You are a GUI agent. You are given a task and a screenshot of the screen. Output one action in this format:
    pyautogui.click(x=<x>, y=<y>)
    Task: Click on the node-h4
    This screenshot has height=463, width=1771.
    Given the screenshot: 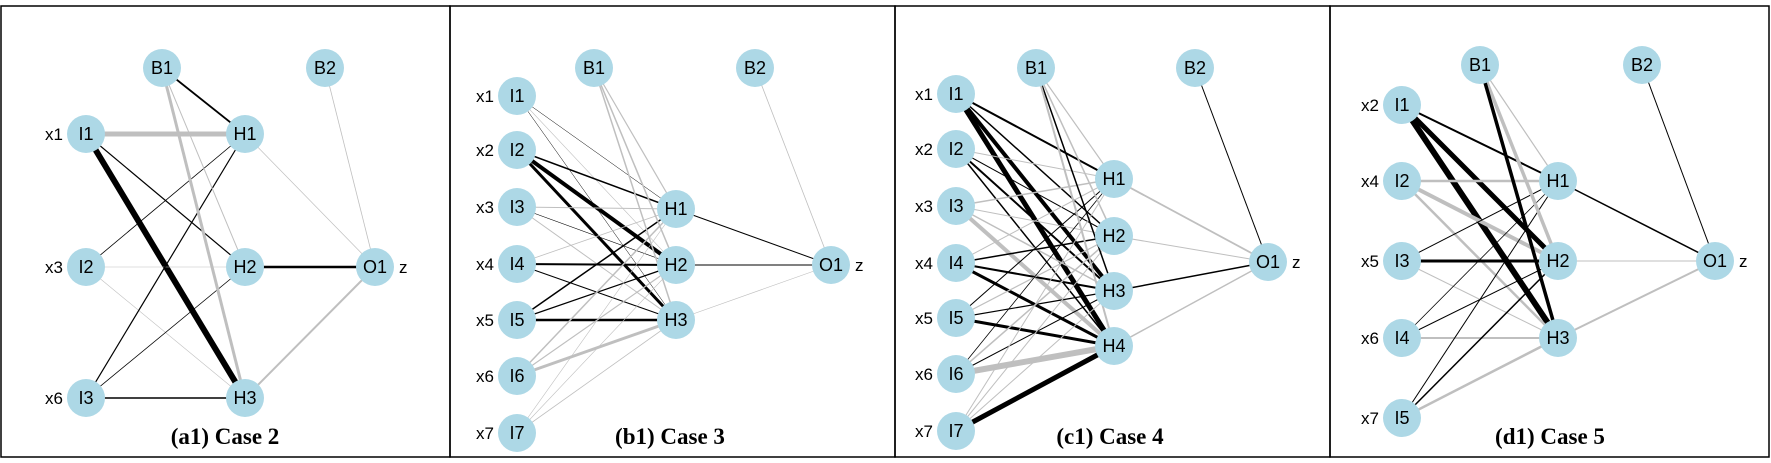 What is the action you would take?
    pyautogui.click(x=1114, y=346)
    